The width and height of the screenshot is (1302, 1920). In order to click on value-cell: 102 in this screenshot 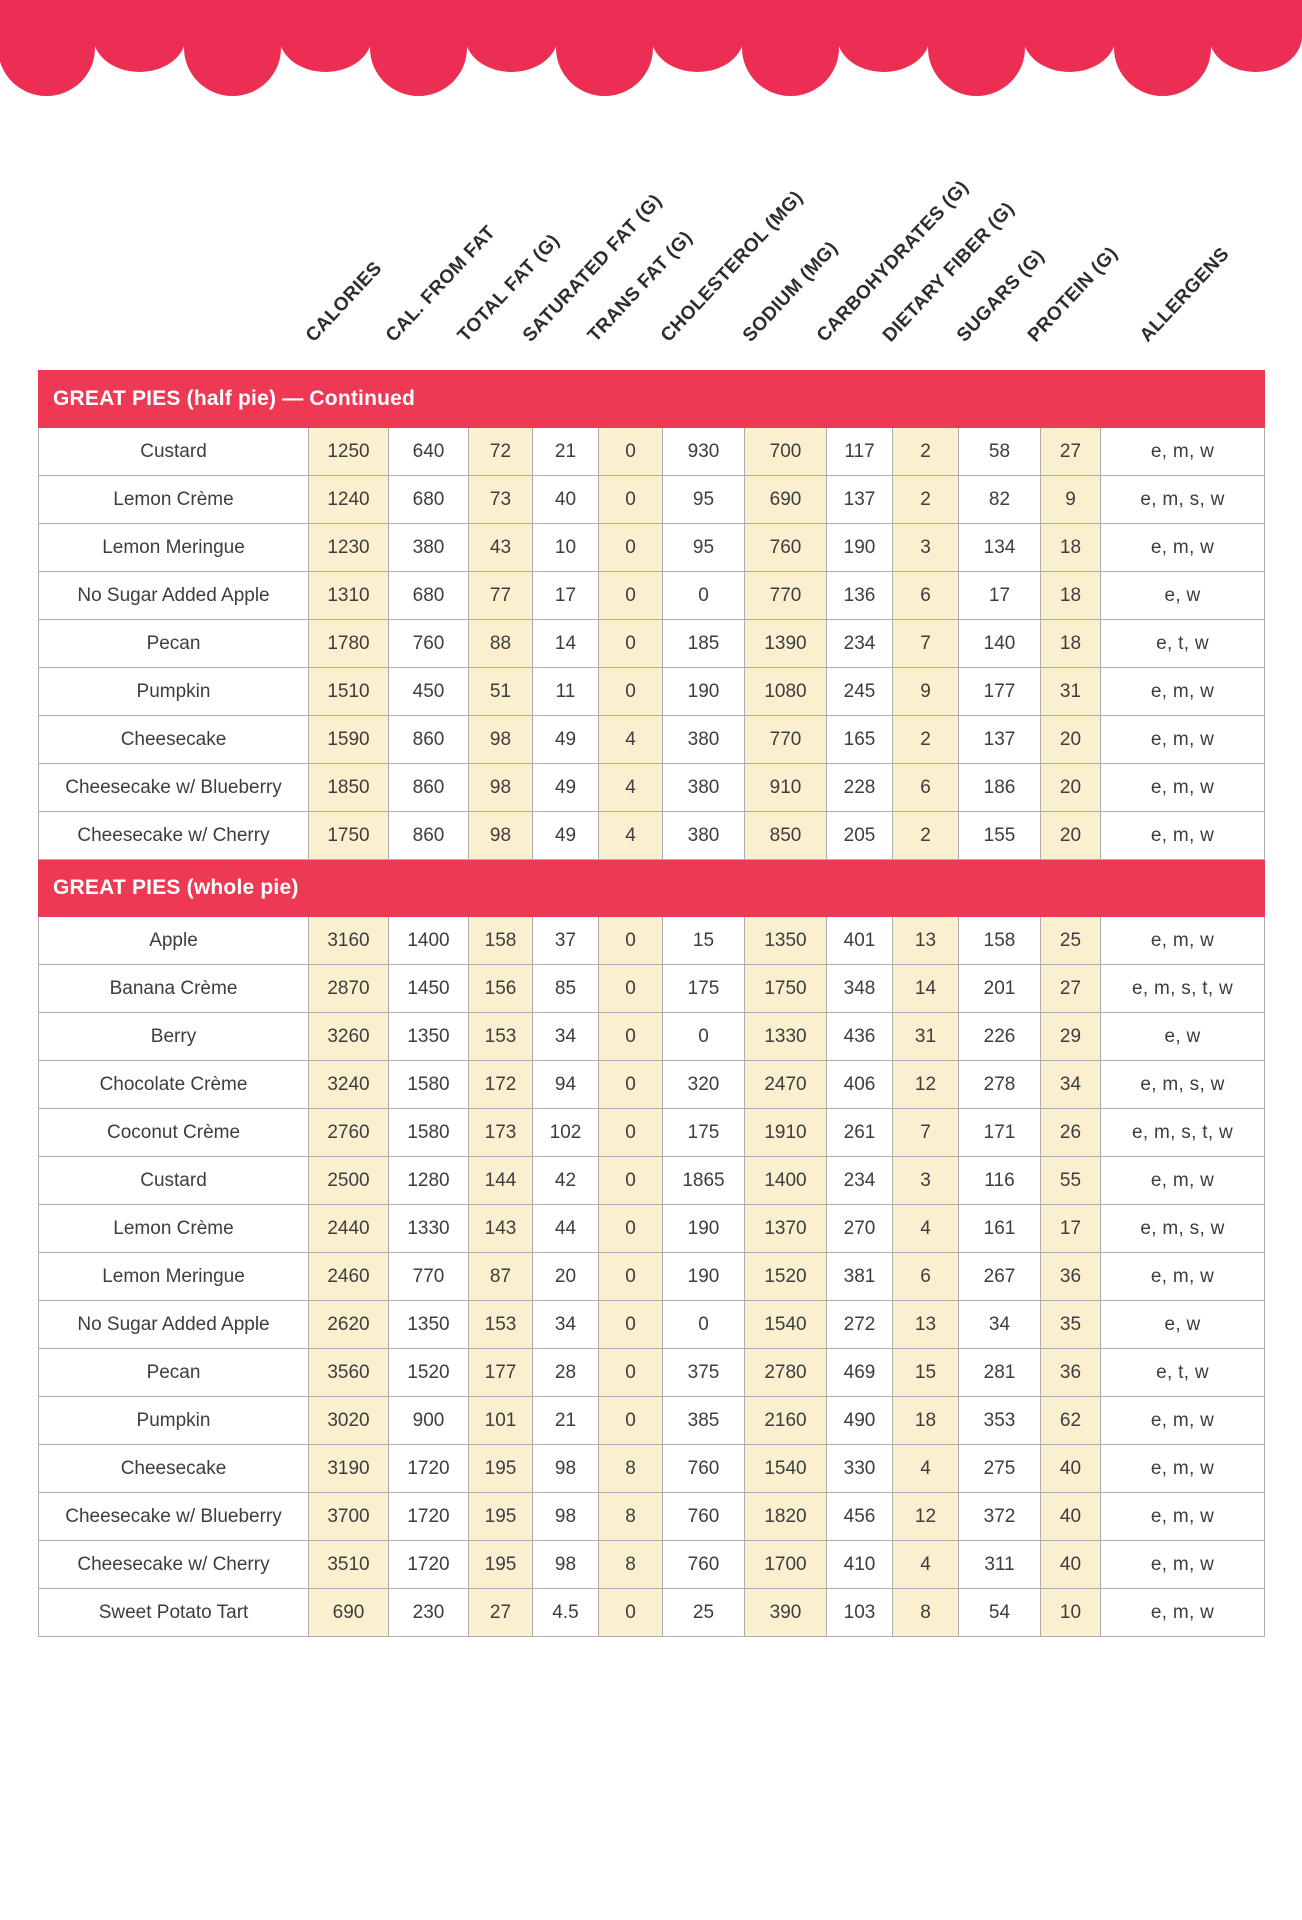, I will do `click(565, 1132)`.